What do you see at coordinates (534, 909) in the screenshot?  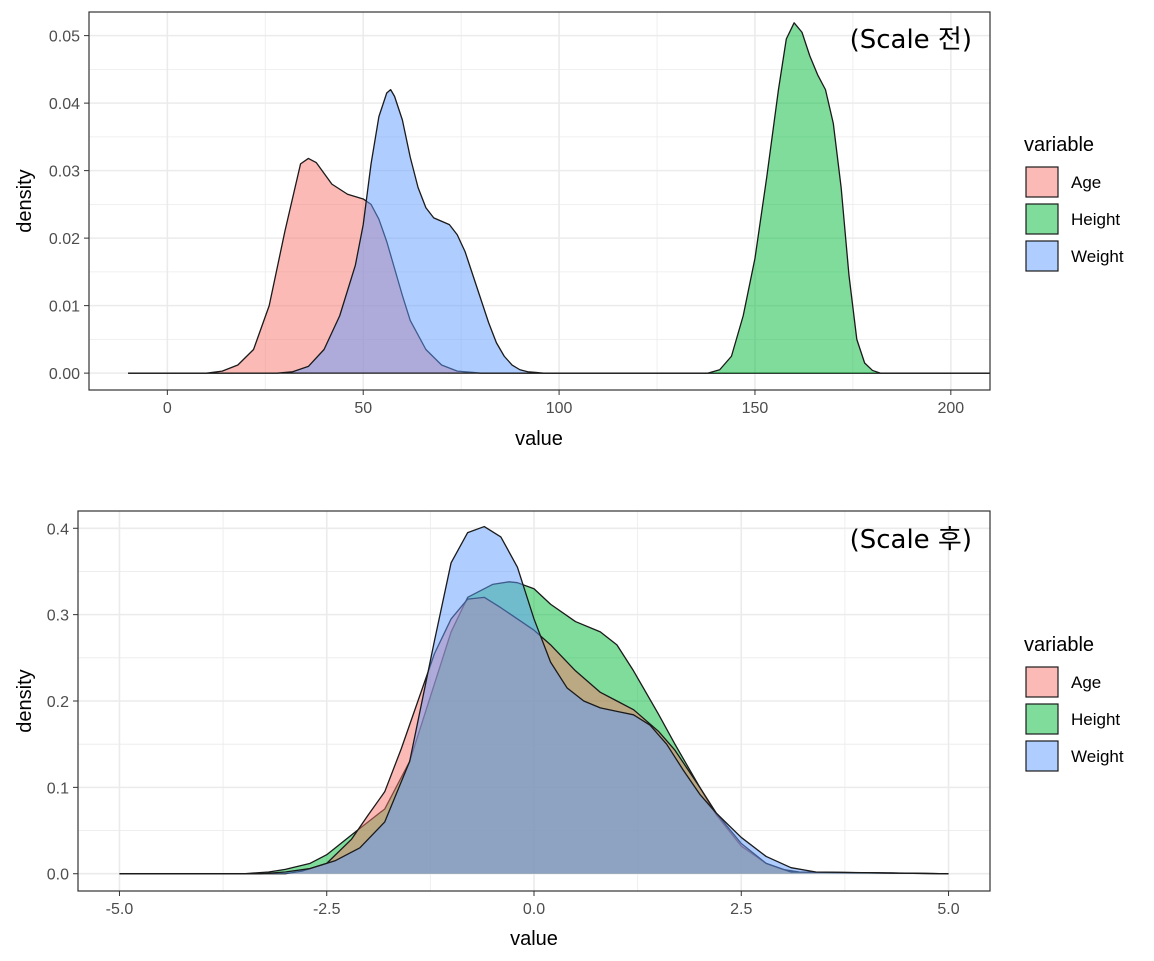 I see `x-tick-label: 0.0` at bounding box center [534, 909].